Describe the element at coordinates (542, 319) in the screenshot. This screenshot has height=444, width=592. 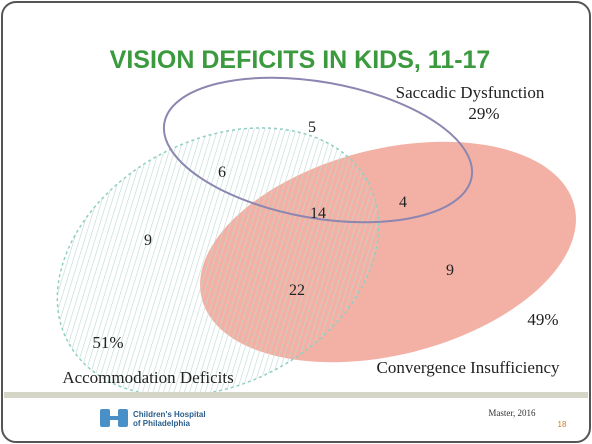
I see `set-percent: 49%` at that location.